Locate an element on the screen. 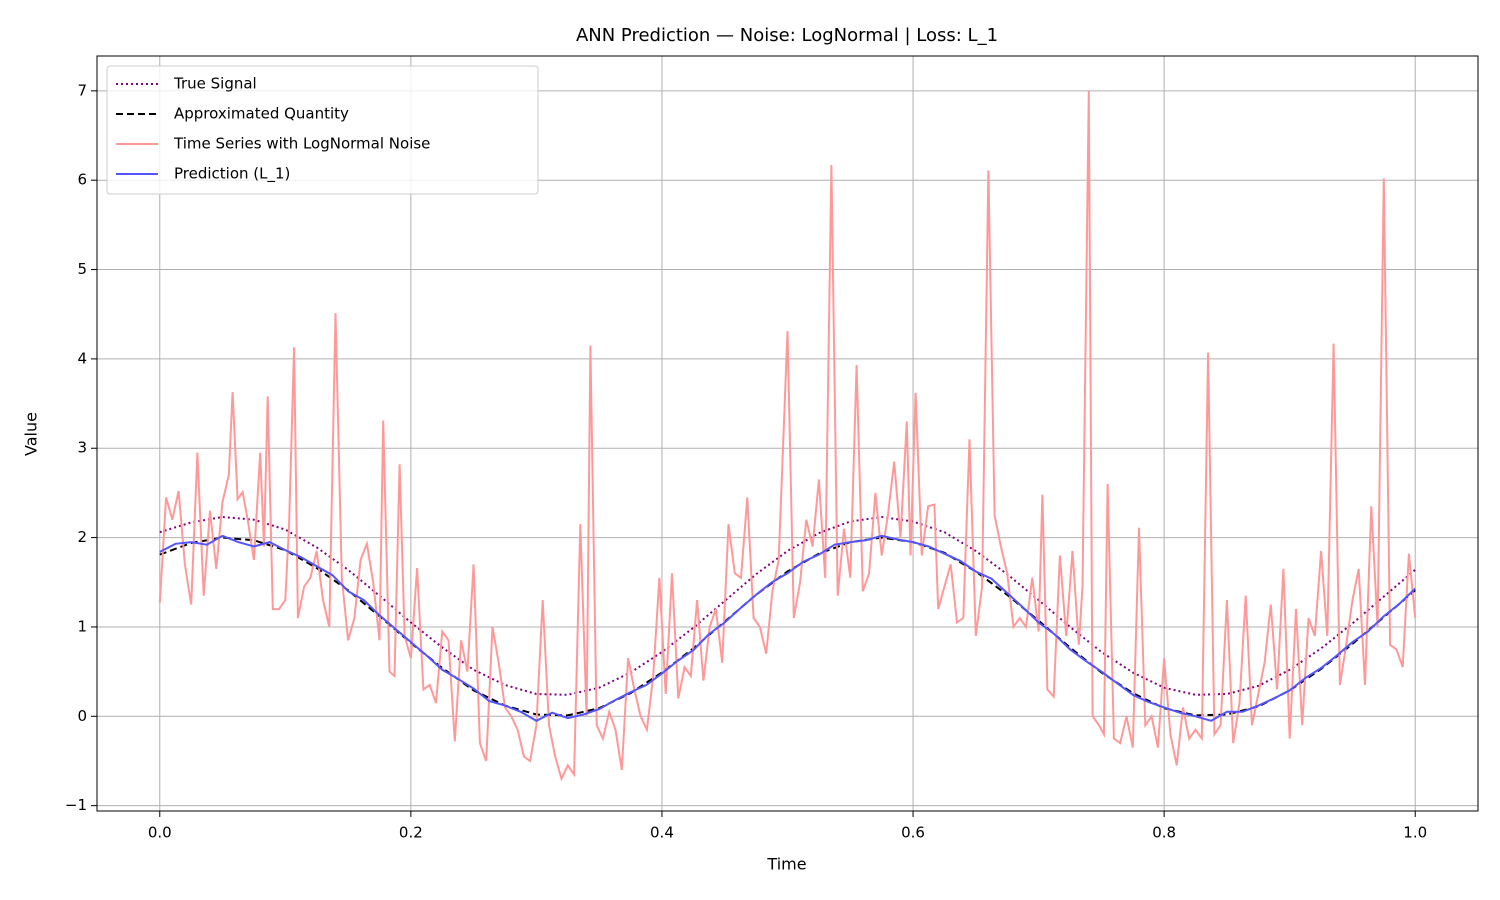 The image size is (1500, 900). legend-label: True Signal is located at coordinates (215, 84).